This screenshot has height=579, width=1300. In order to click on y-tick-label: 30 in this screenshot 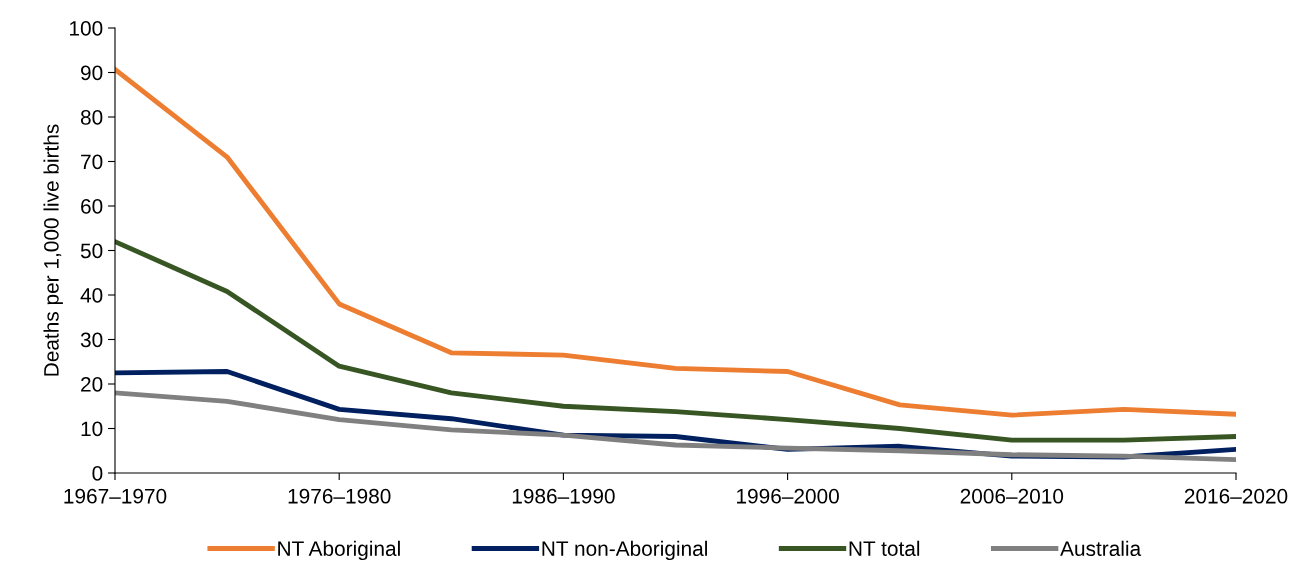, I will do `click(91, 340)`.